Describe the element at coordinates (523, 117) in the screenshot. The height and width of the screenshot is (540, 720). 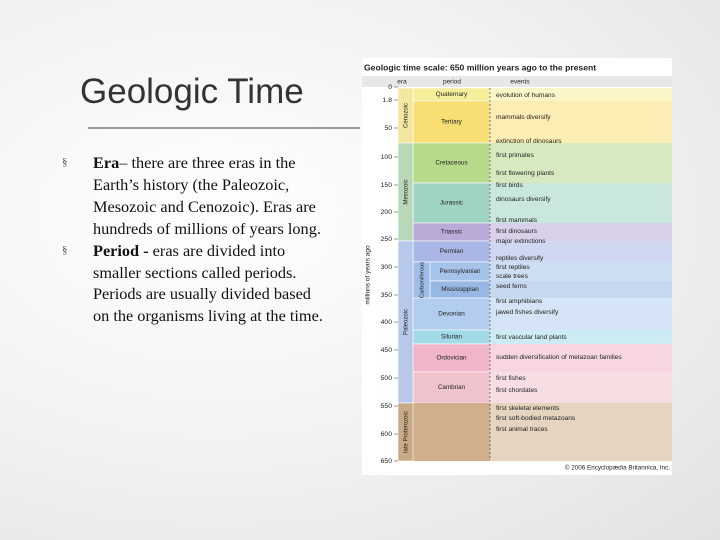
I see `event-label: mammals diversify` at that location.